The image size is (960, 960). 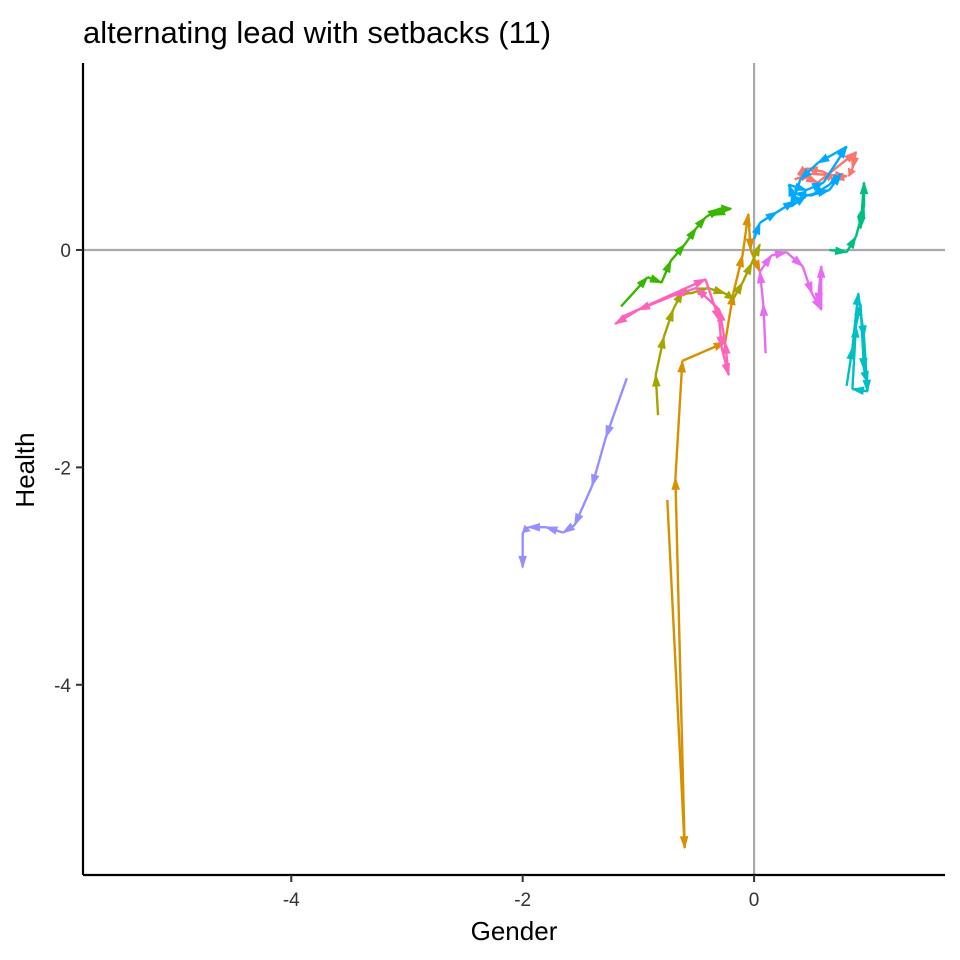 What do you see at coordinates (291, 900) in the screenshot?
I see `x-tick-label: -4` at bounding box center [291, 900].